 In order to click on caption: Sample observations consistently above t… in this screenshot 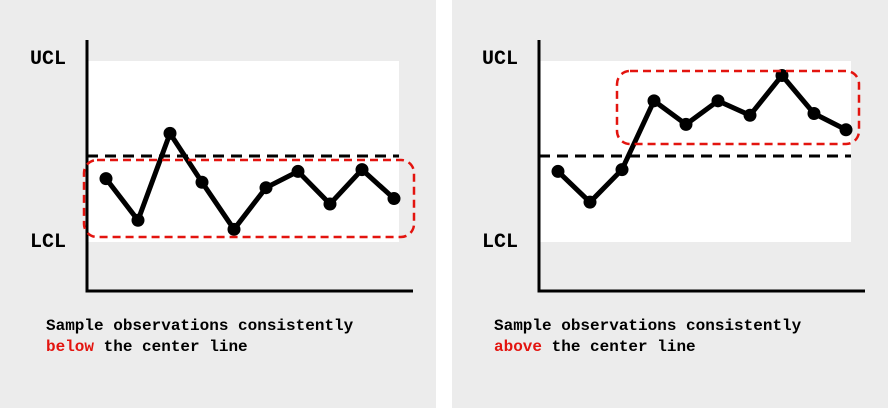, I will do `click(647, 337)`.